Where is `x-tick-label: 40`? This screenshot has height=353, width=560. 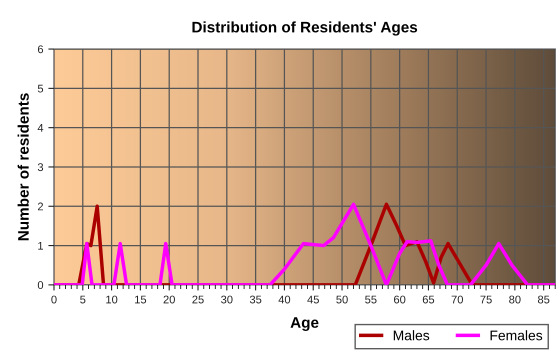 x-tick-label: 40 is located at coordinates (284, 300).